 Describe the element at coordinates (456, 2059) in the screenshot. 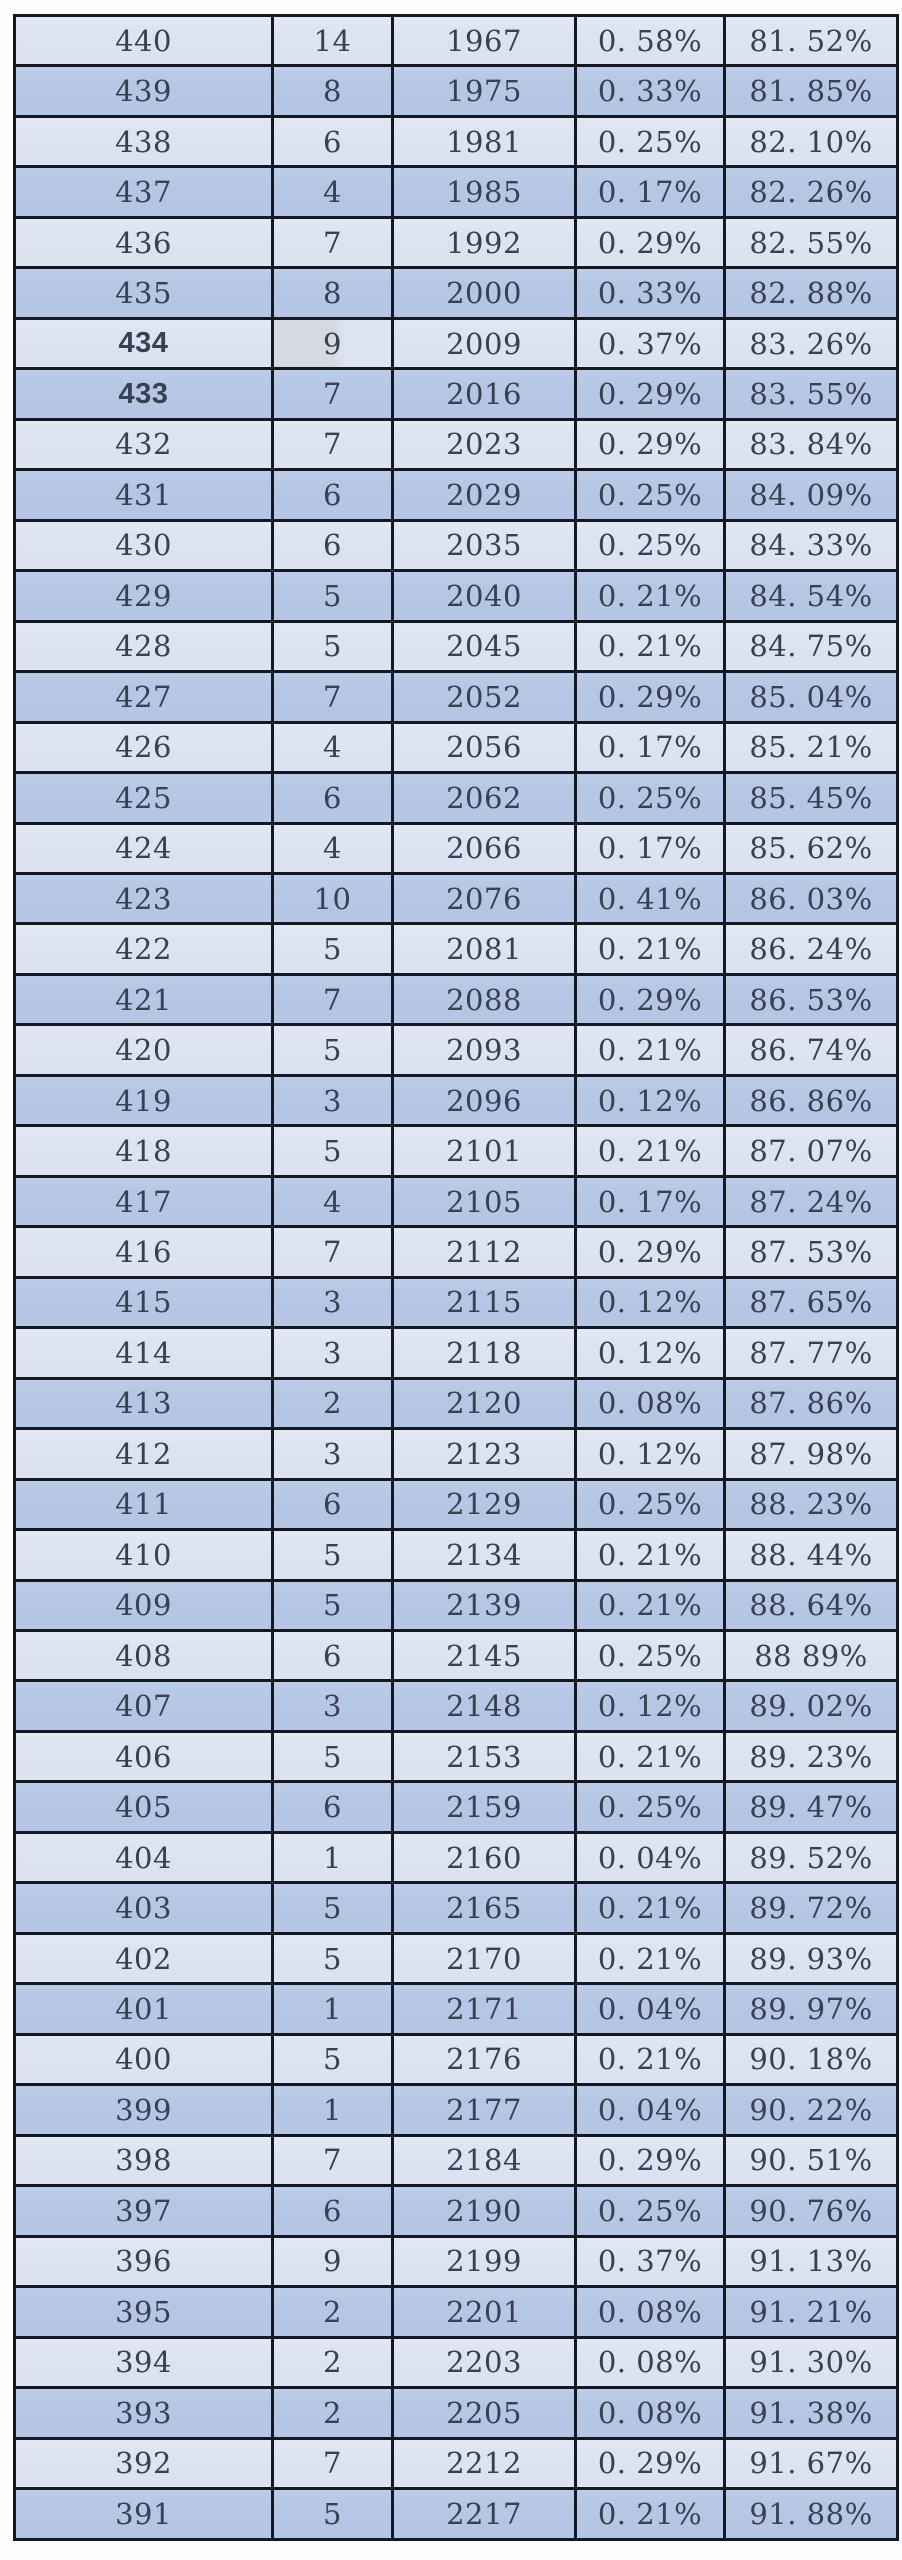

I see `table-row: 400 5 2176 0. 21% 90. 18%` at that location.